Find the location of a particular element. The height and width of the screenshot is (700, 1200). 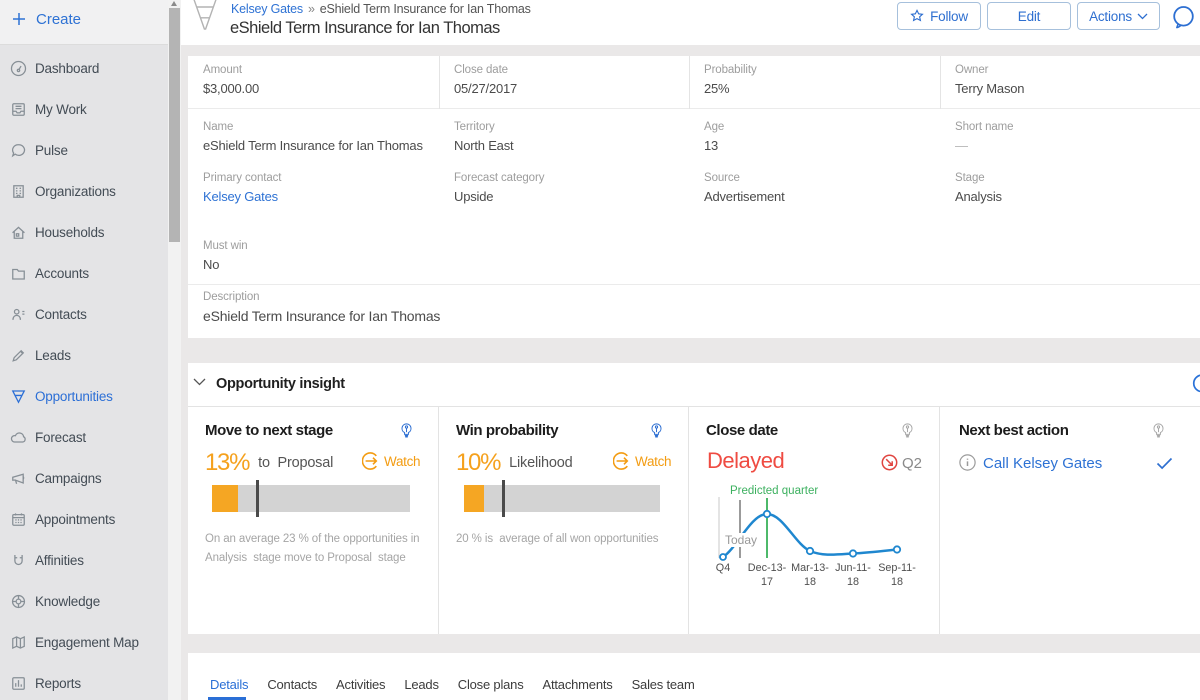

svg-text: Jun-11- is located at coordinates (853, 568).